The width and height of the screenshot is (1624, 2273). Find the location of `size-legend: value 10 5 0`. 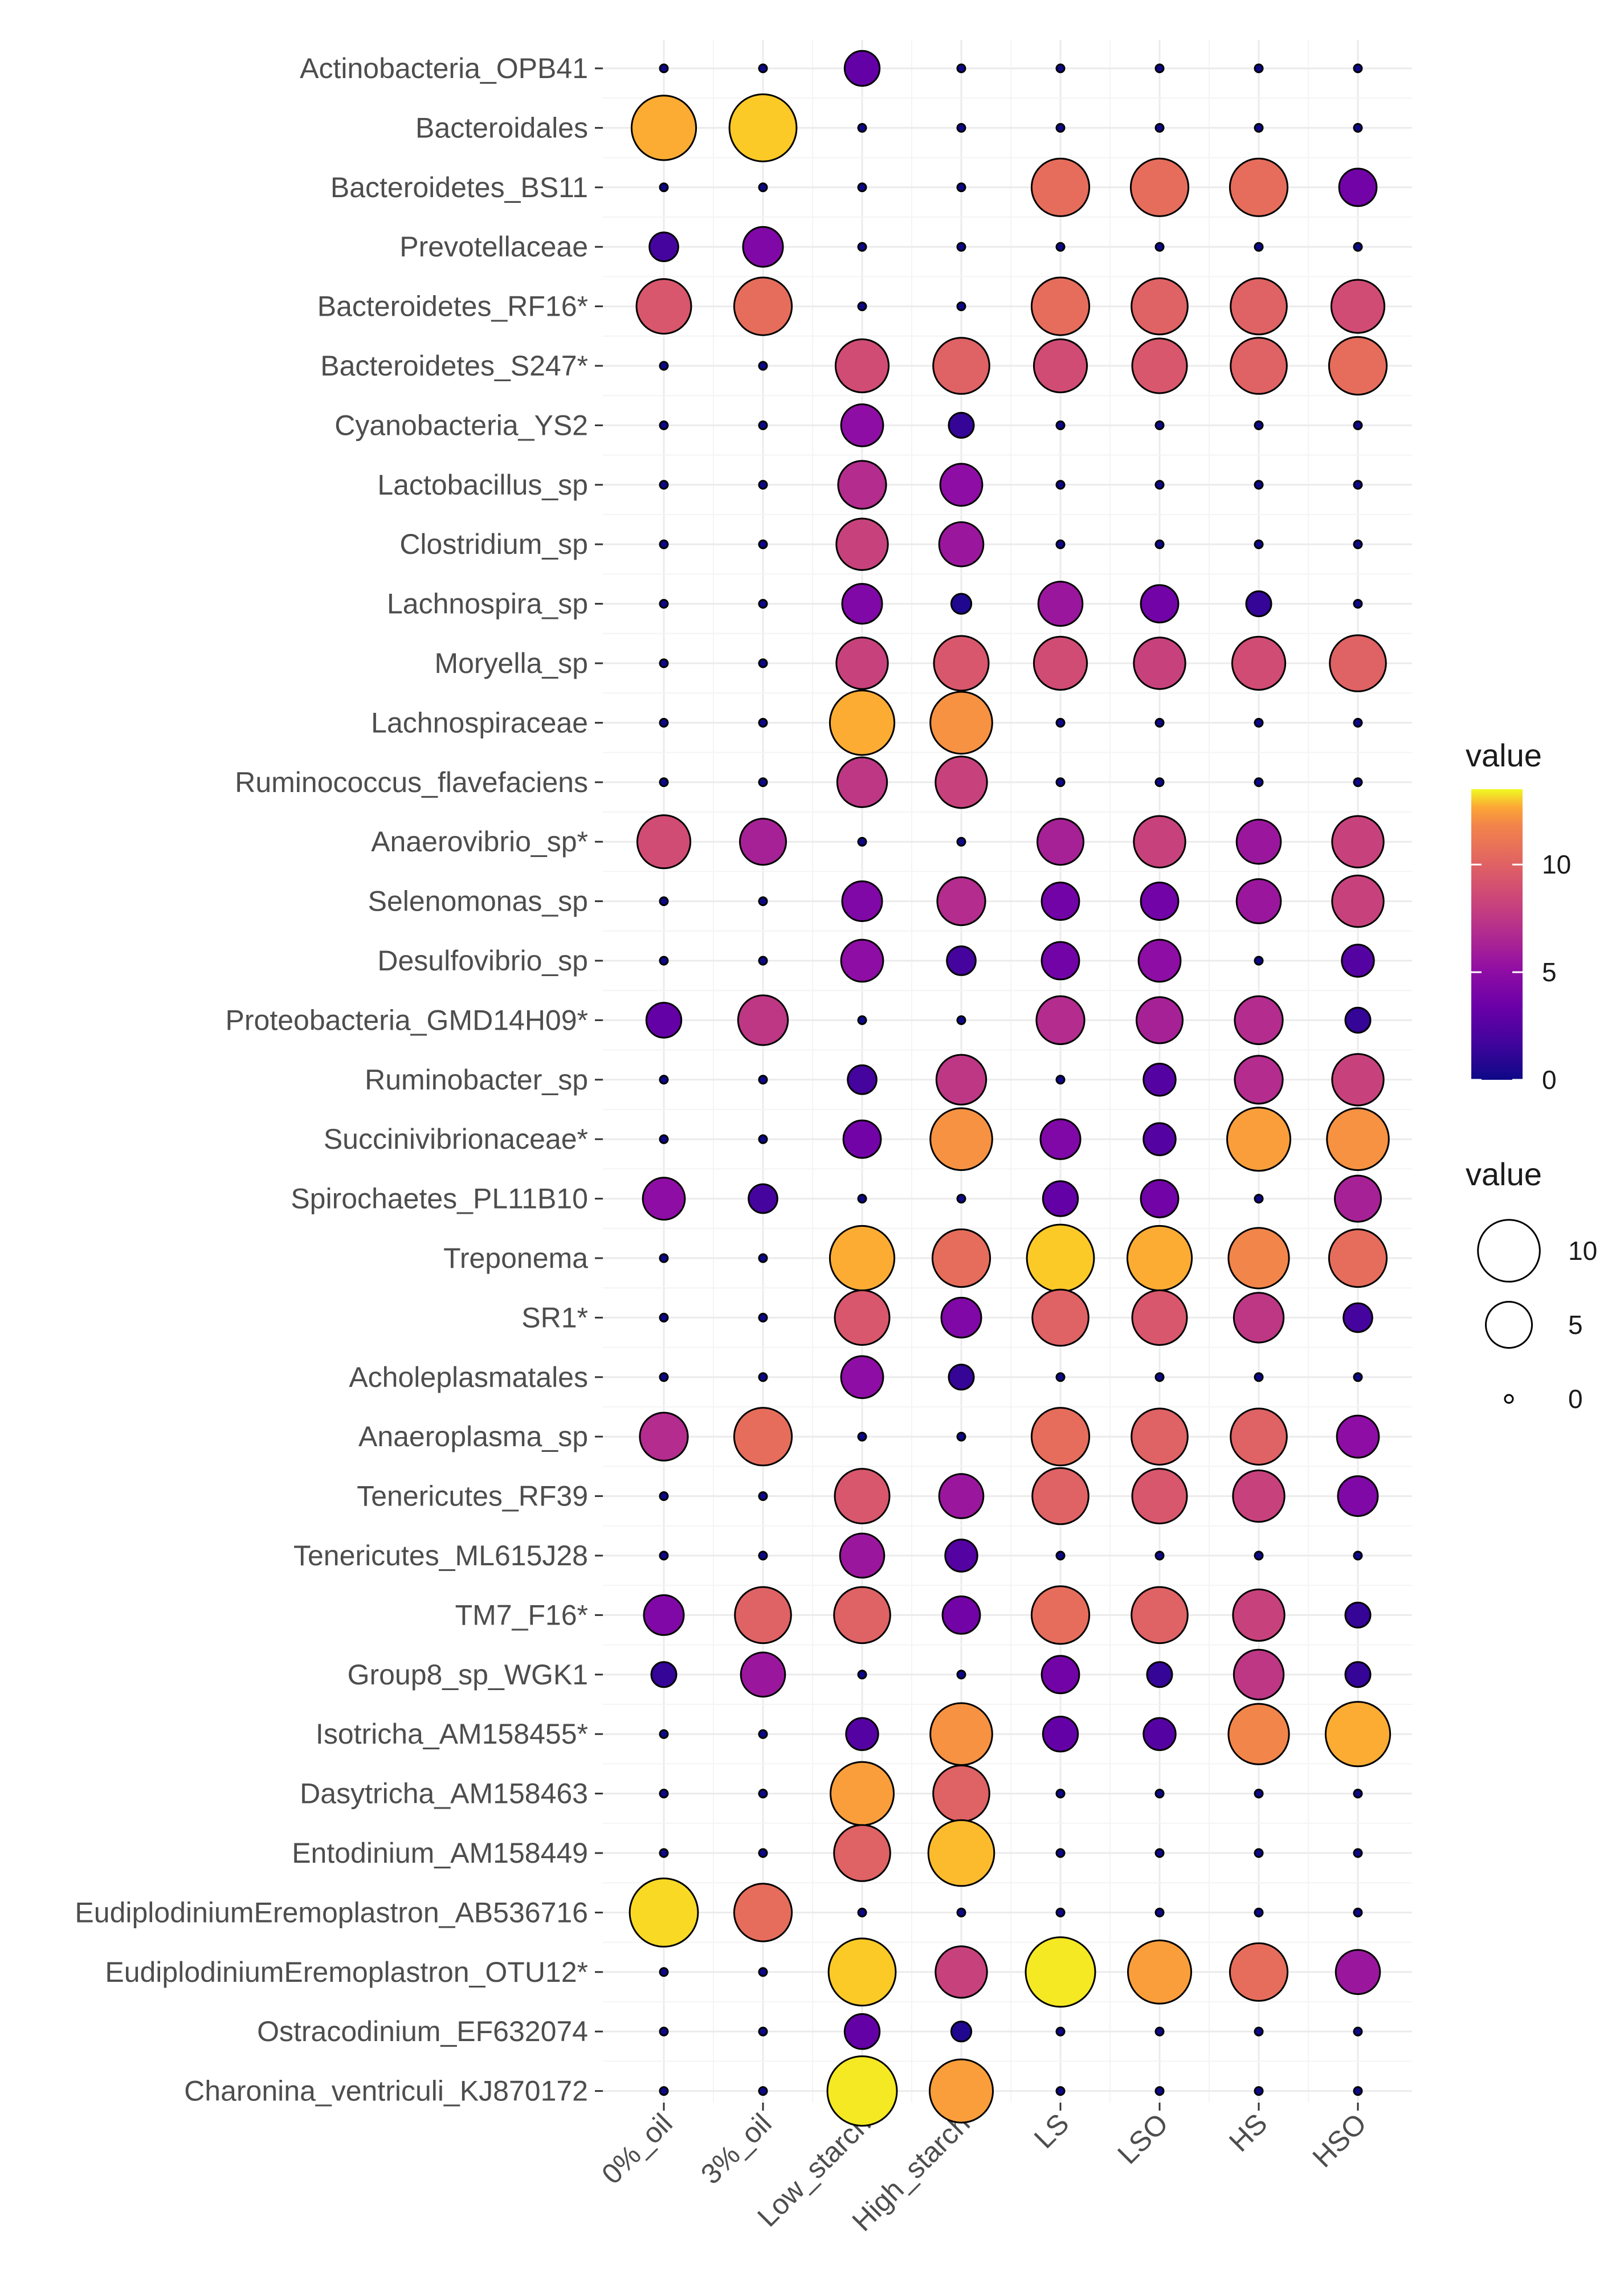

size-legend: value 10 5 0 is located at coordinates (1531, 1285).